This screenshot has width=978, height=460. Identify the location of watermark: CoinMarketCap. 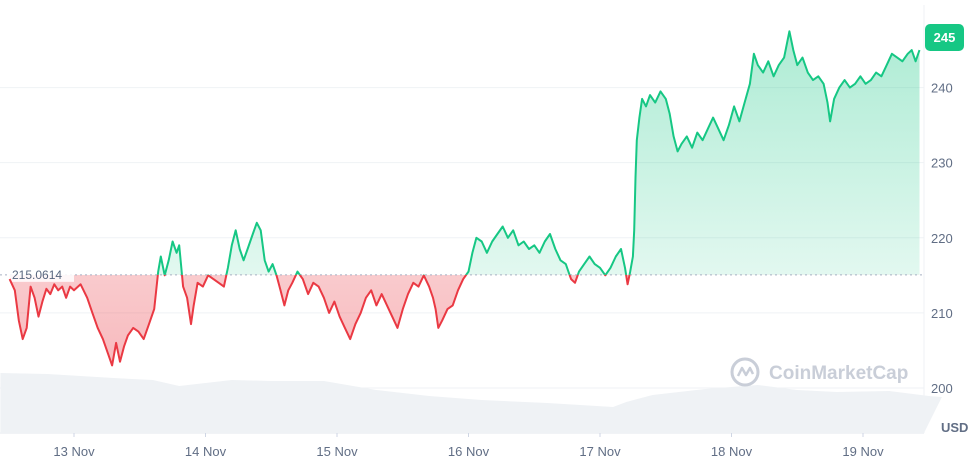
(819, 372).